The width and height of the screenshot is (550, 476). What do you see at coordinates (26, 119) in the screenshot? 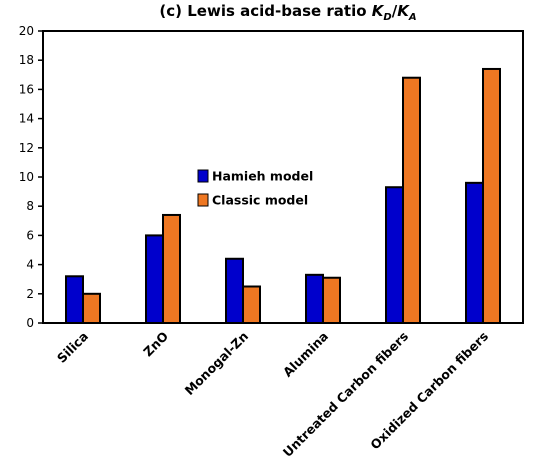
I see `y-tick-label: 14` at bounding box center [26, 119].